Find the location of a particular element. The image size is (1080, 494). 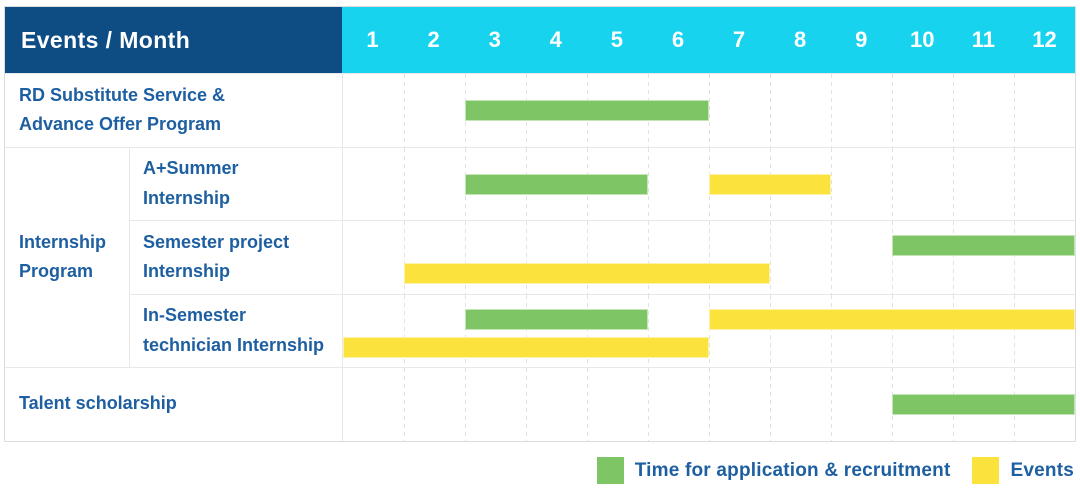

legend-item-recruitment: Time for application & recruitment is located at coordinates (773, 470).